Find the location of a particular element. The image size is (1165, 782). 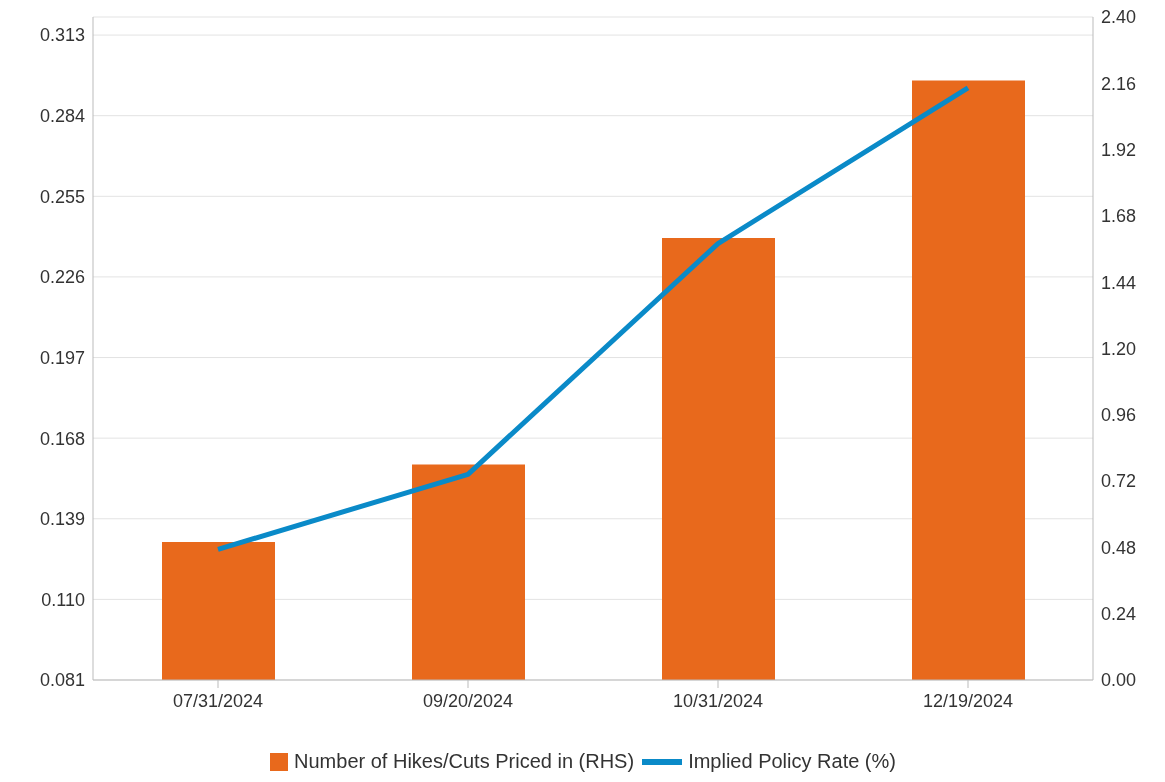

x-tick-label: 09/20/2024 is located at coordinates (468, 700).